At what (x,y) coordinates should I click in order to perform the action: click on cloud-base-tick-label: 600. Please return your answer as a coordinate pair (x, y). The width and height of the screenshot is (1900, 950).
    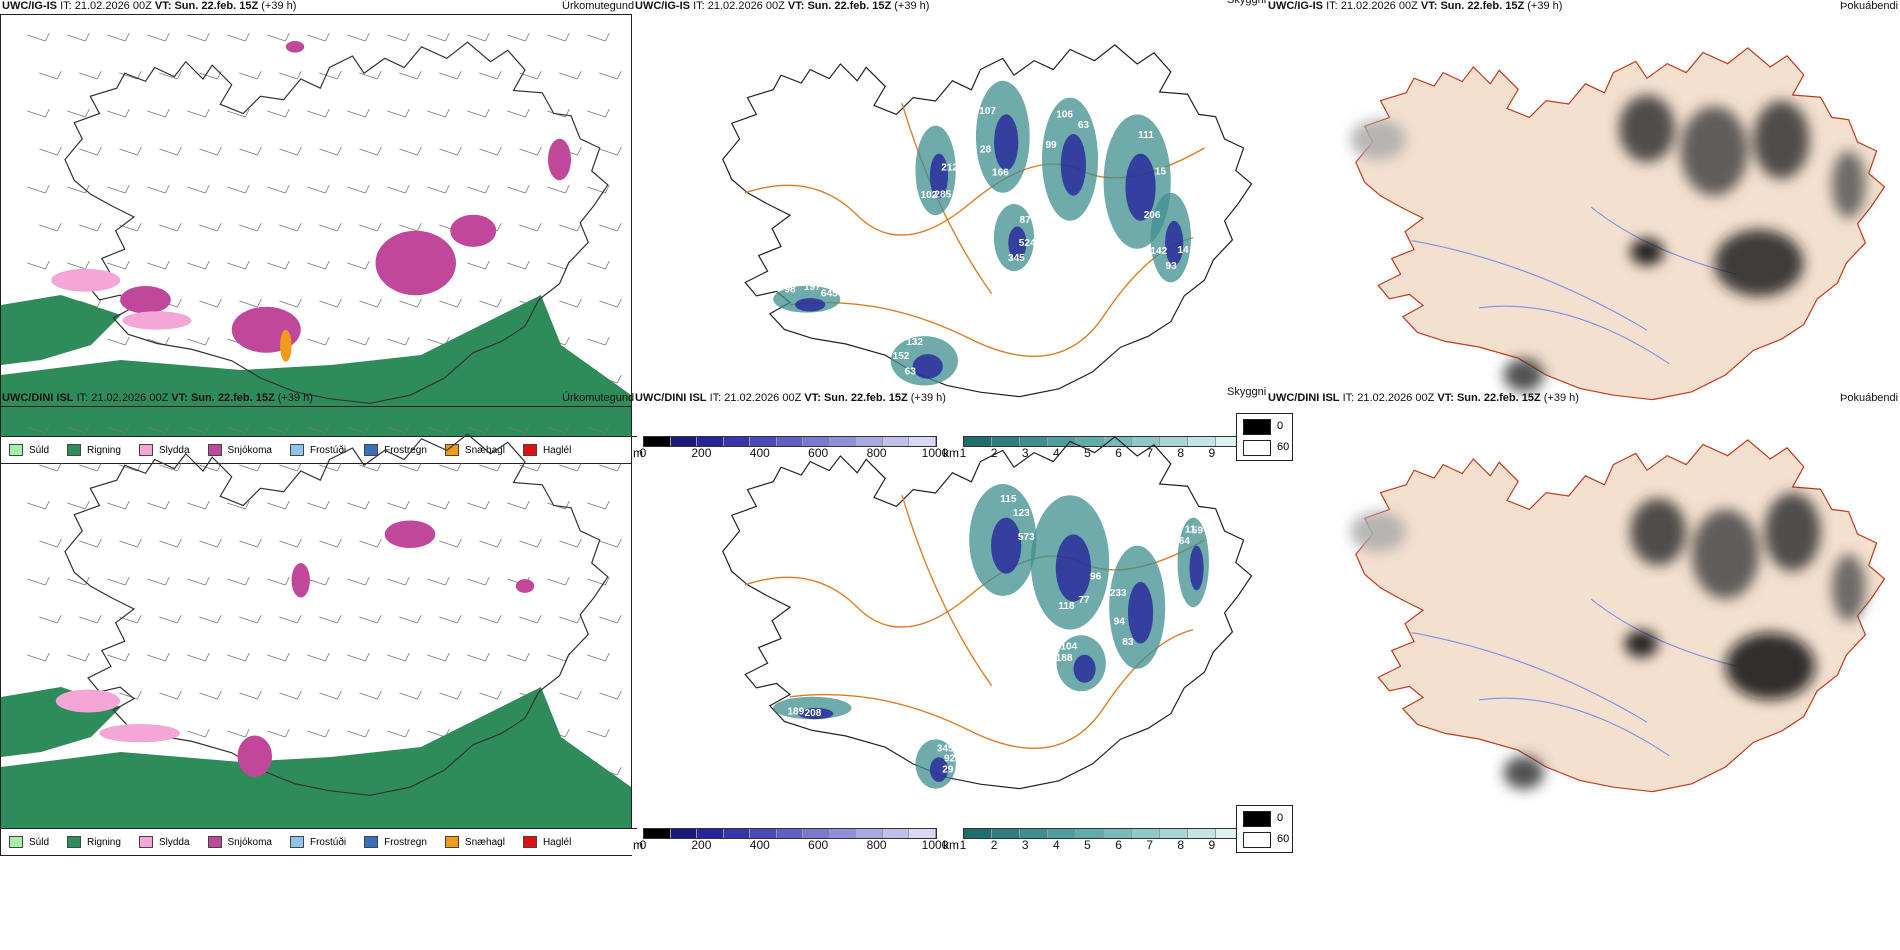
    Looking at the image, I should click on (818, 453).